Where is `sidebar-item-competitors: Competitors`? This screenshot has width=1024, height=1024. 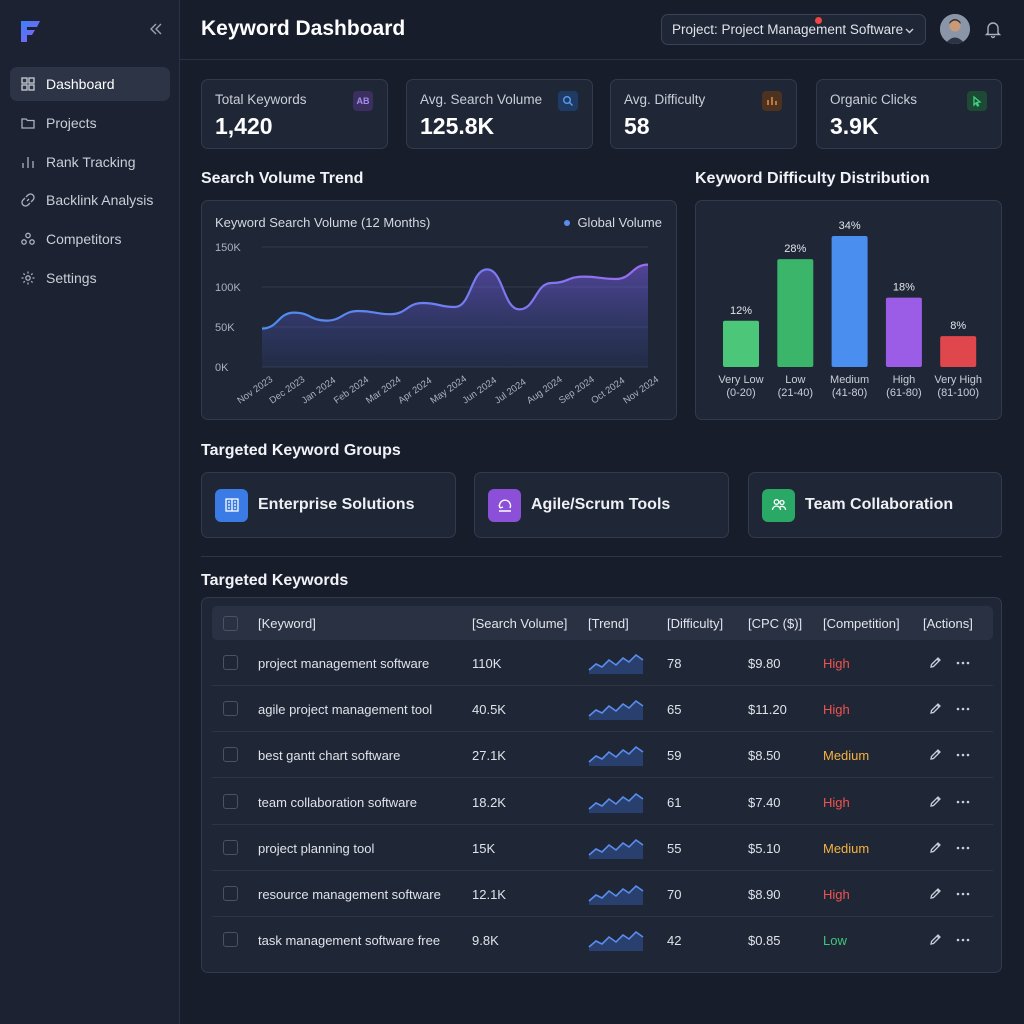
sidebar-item-competitors: Competitors is located at coordinates (90, 239).